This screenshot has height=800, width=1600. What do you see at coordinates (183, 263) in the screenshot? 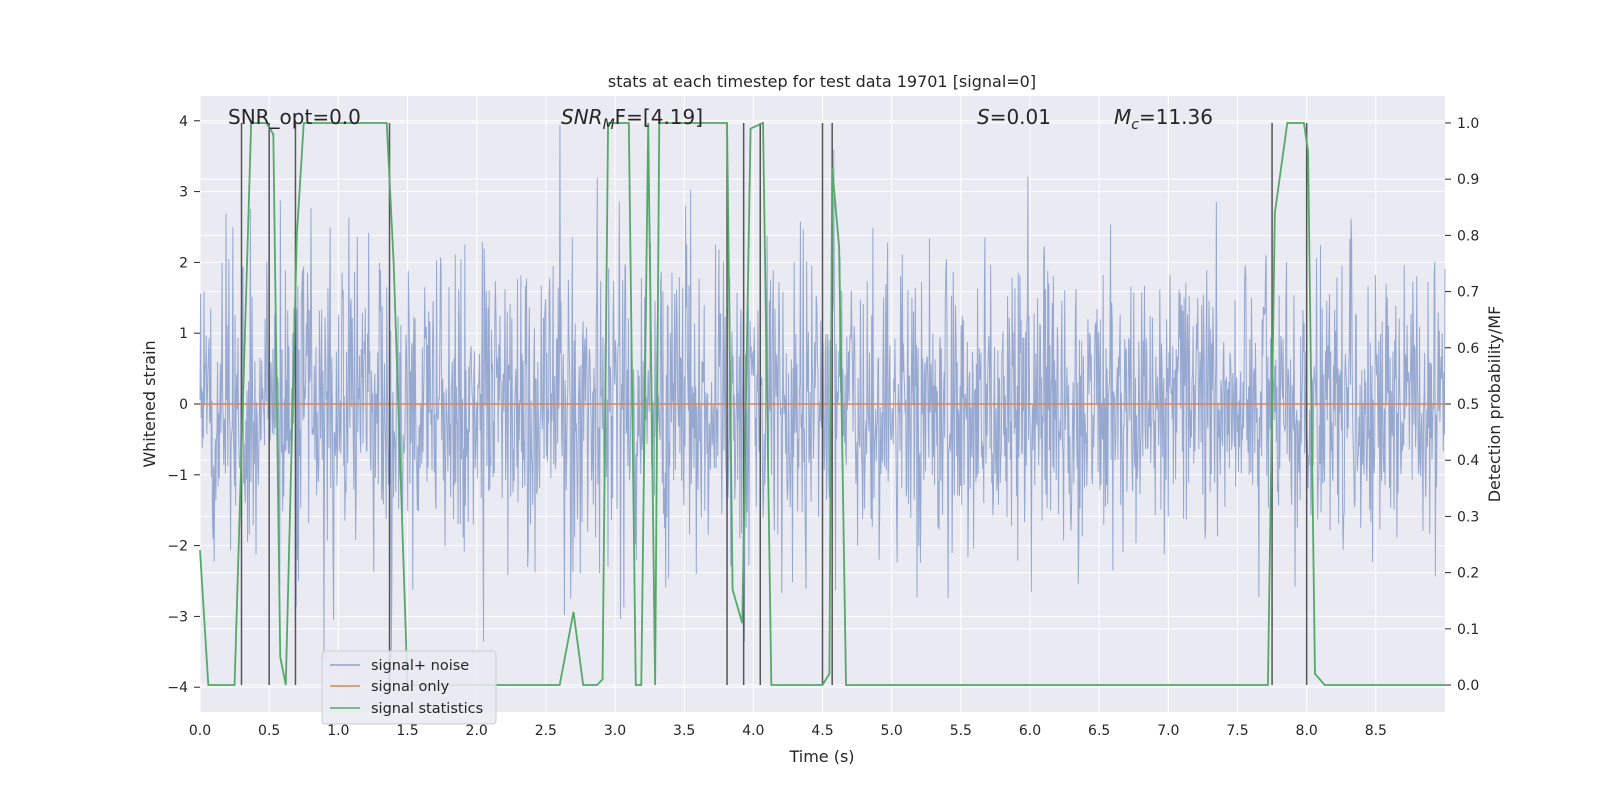
I see `y-tick-label: 2` at bounding box center [183, 263].